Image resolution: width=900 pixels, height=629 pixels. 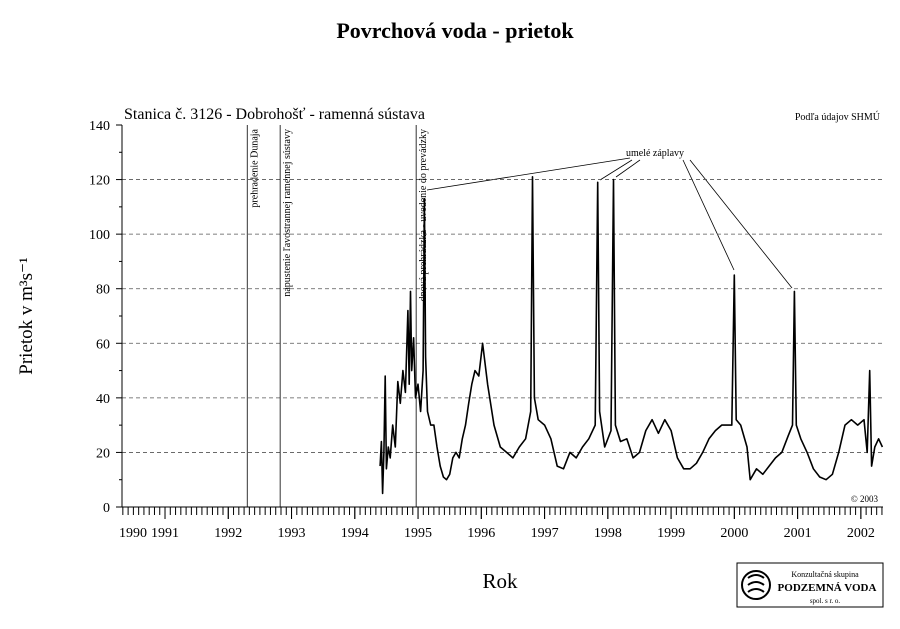 What do you see at coordinates (734, 533) in the screenshot?
I see `x-tick-label: 2000` at bounding box center [734, 533].